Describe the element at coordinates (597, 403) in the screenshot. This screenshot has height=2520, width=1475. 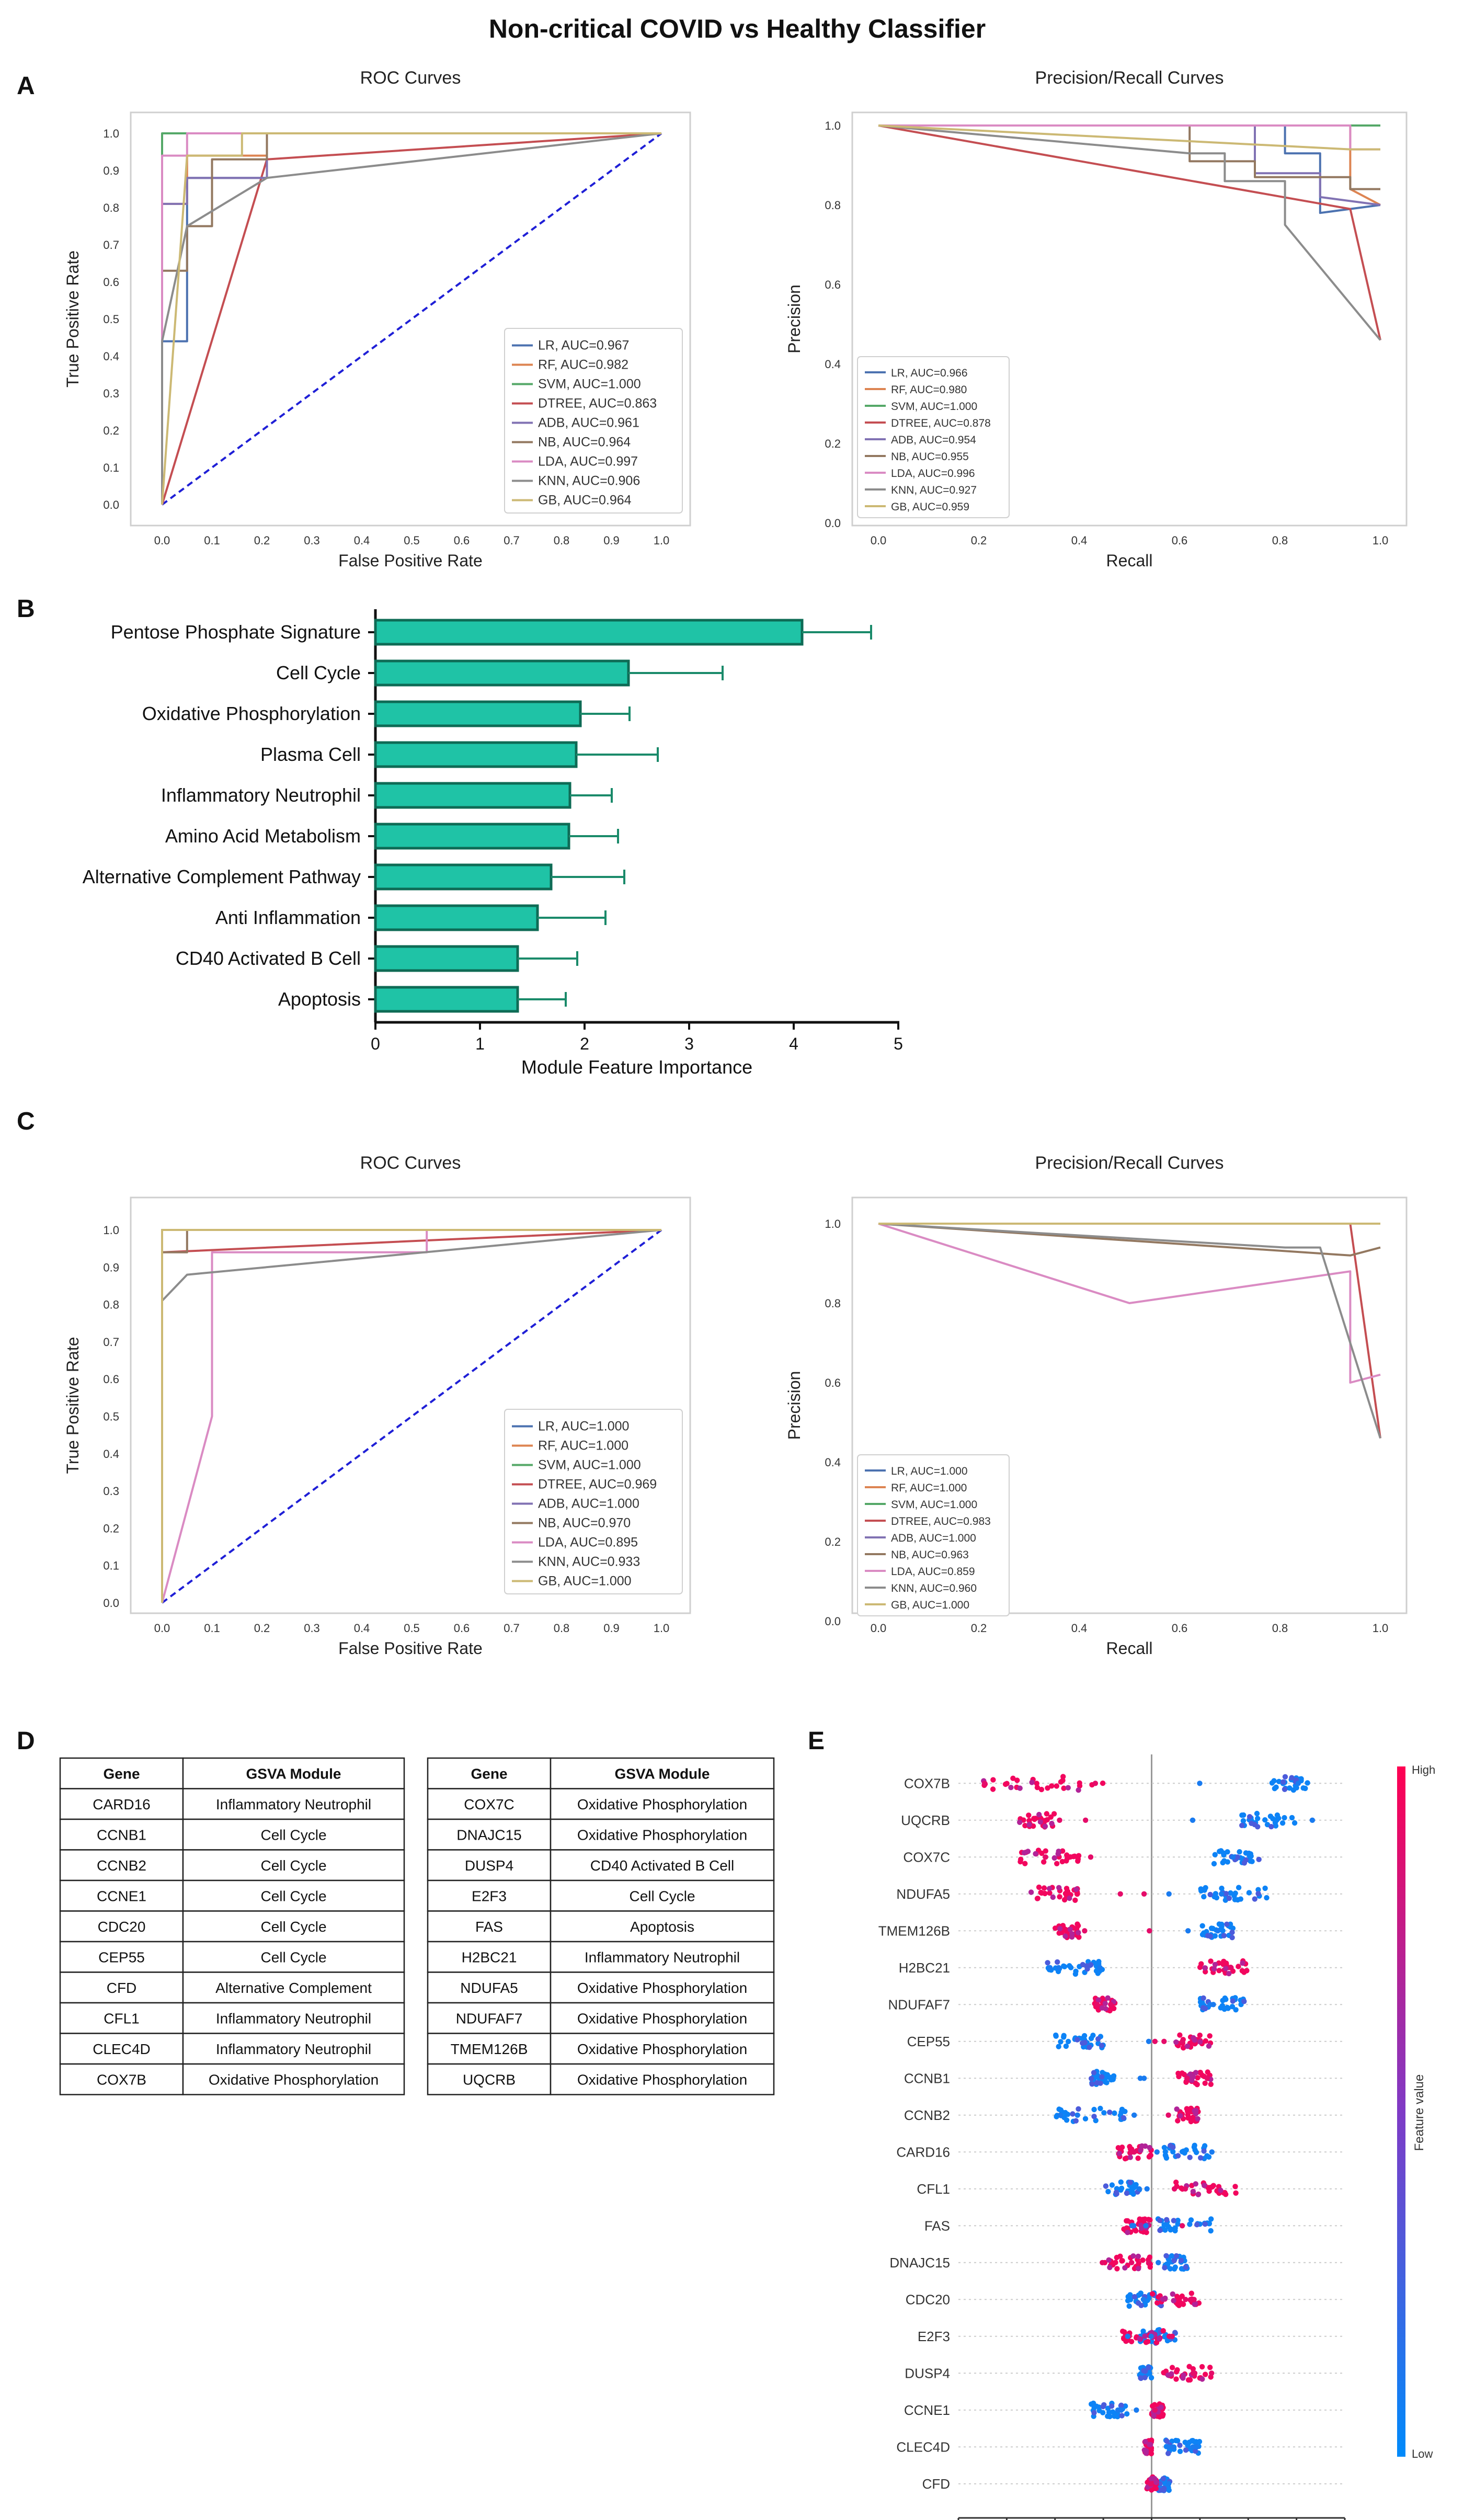
I see `legend-label: DTREE, AUC=0.863` at that location.